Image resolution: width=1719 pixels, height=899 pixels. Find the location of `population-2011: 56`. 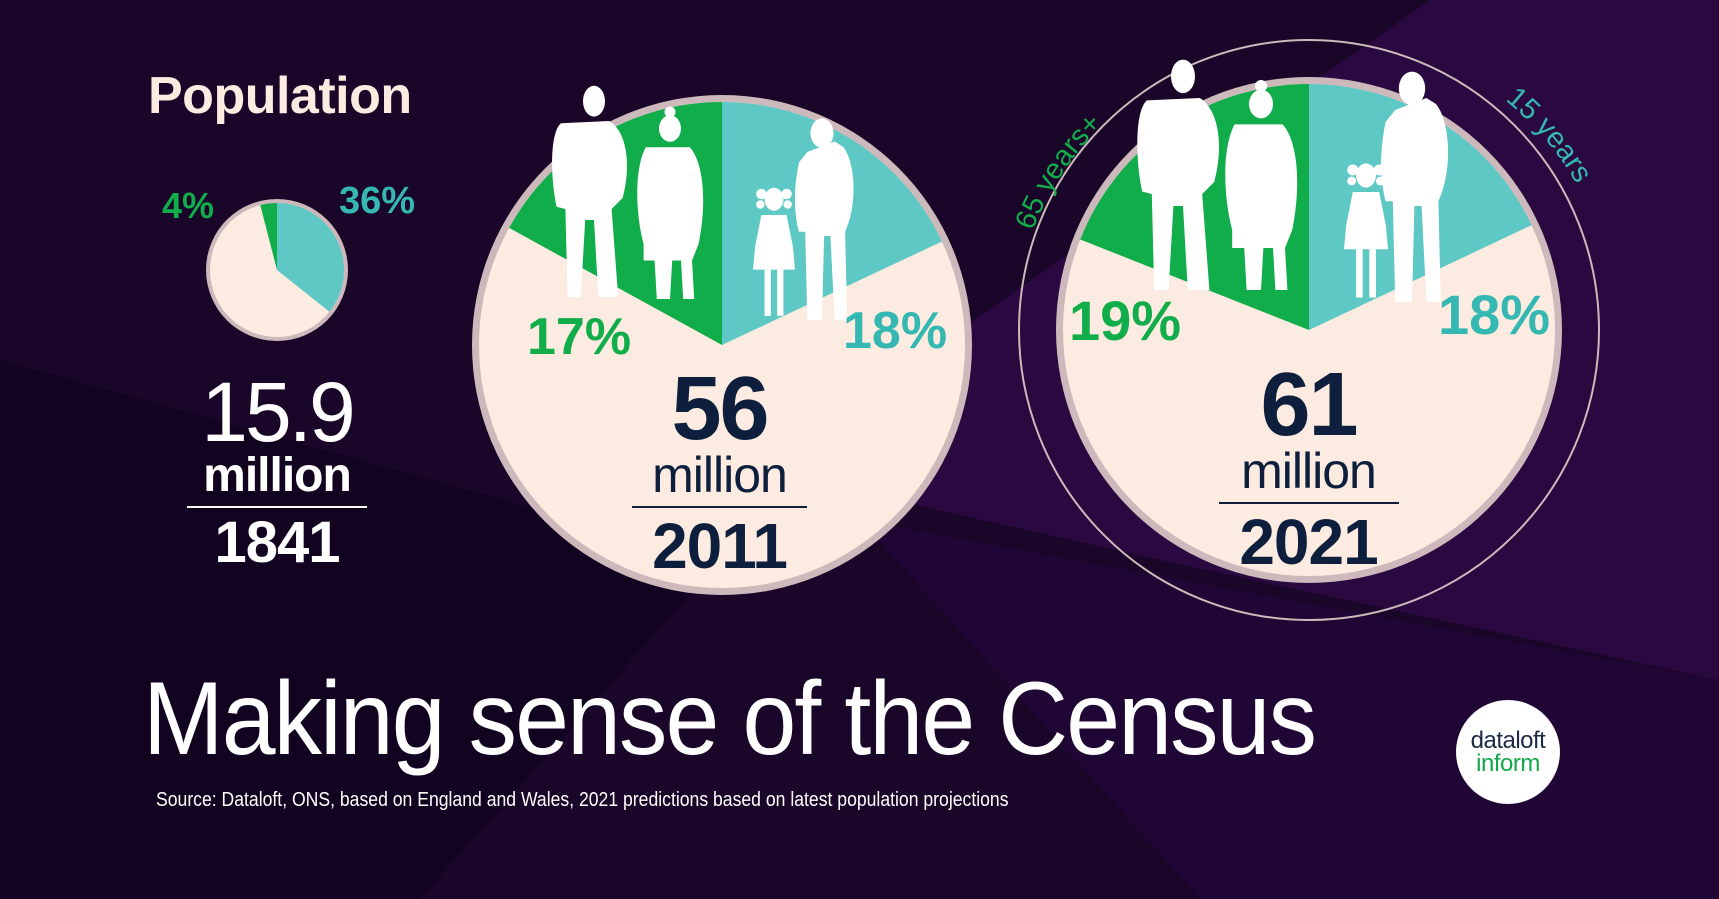

population-2011: 56 is located at coordinates (720, 409).